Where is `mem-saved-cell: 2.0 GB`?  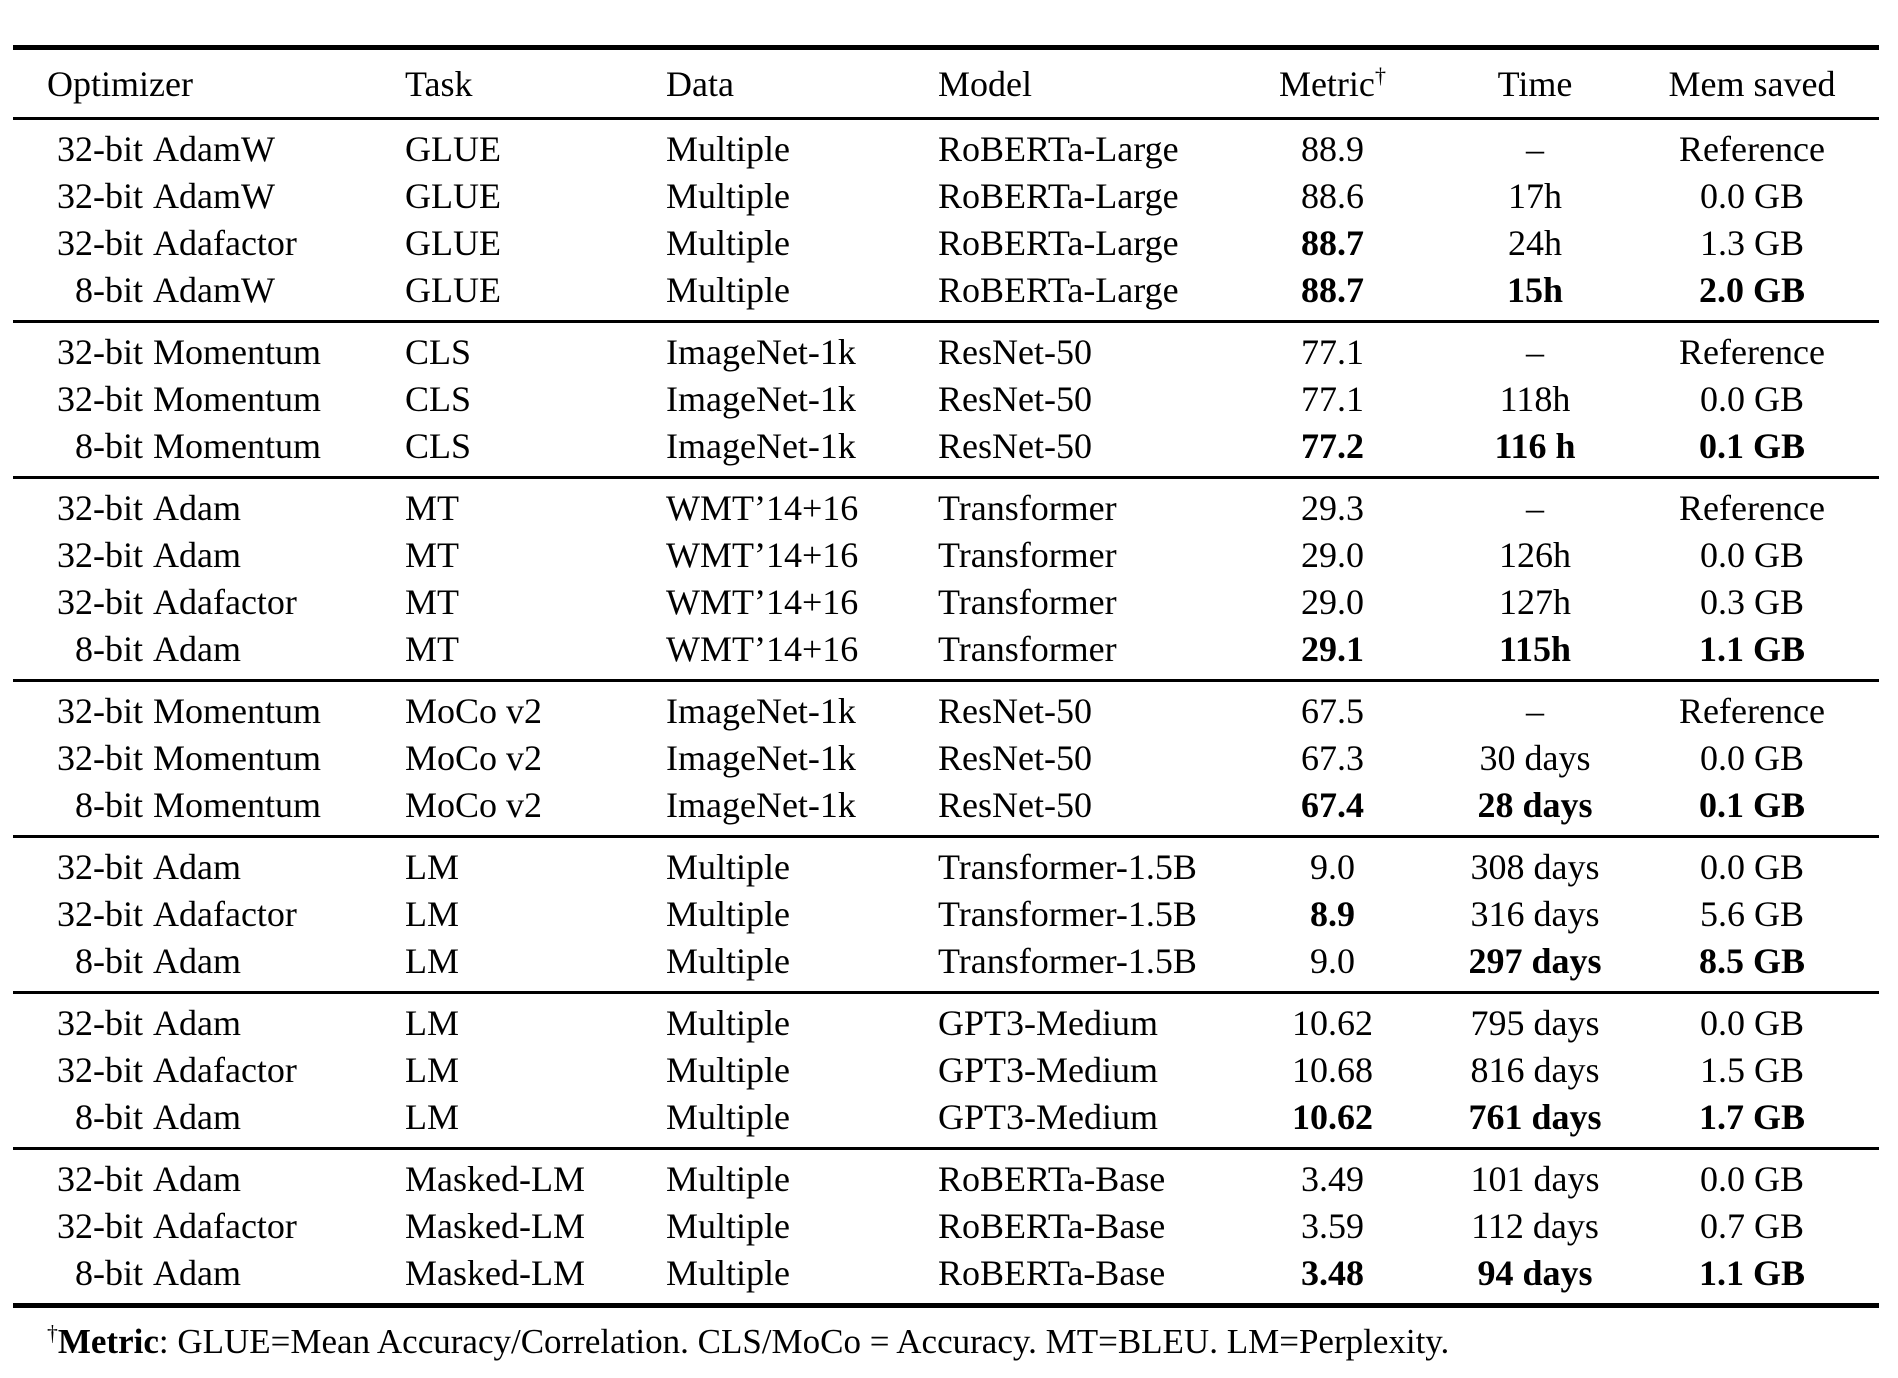 mem-saved-cell: 2.0 GB is located at coordinates (1751, 290).